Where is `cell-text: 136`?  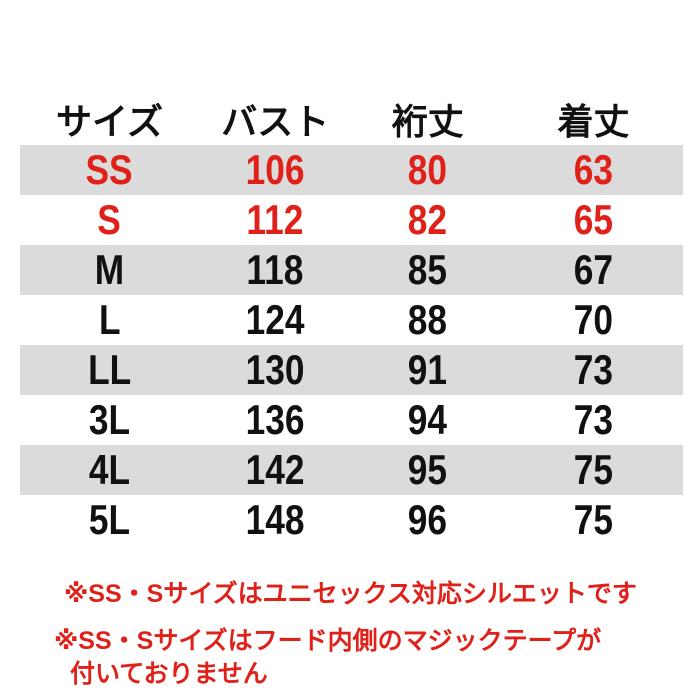 cell-text: 136 is located at coordinates (275, 419).